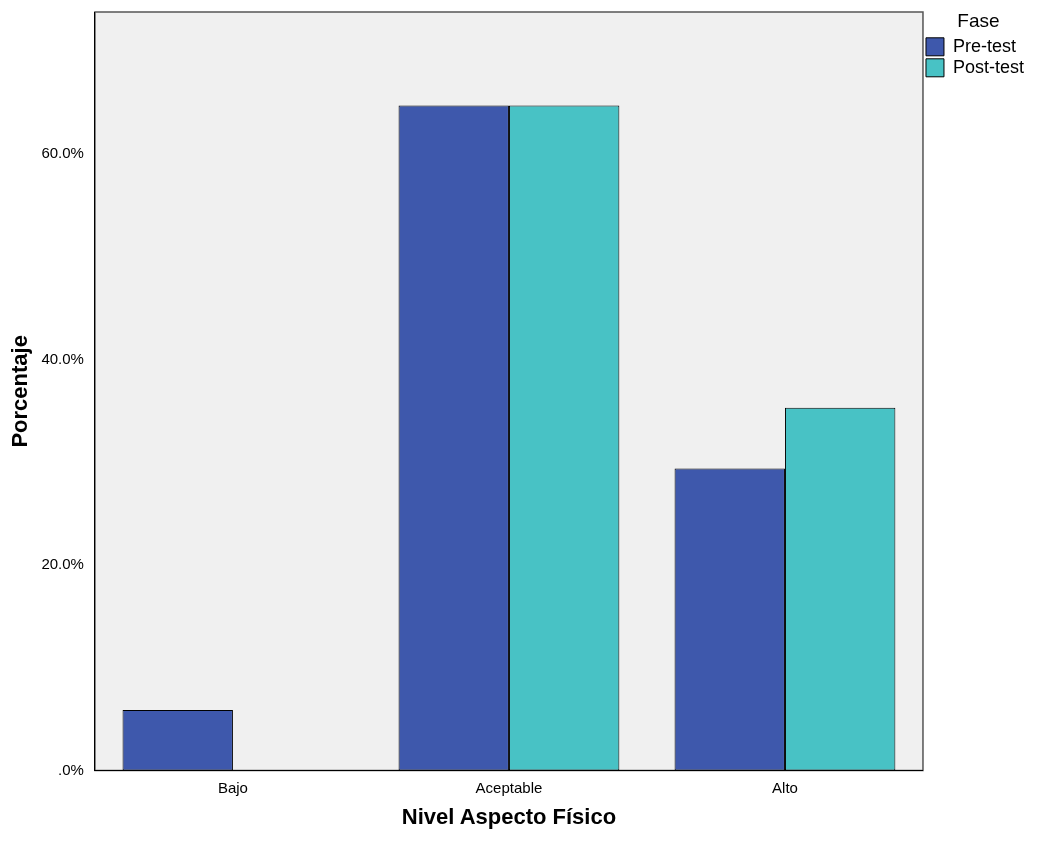 The width and height of the screenshot is (1038, 841). Describe the element at coordinates (785, 787) in the screenshot. I see `x-tick-label: Alto` at that location.